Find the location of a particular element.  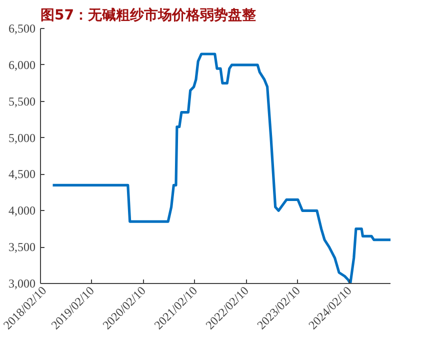

y-tick-label: 5,000 is located at coordinates (22, 137).